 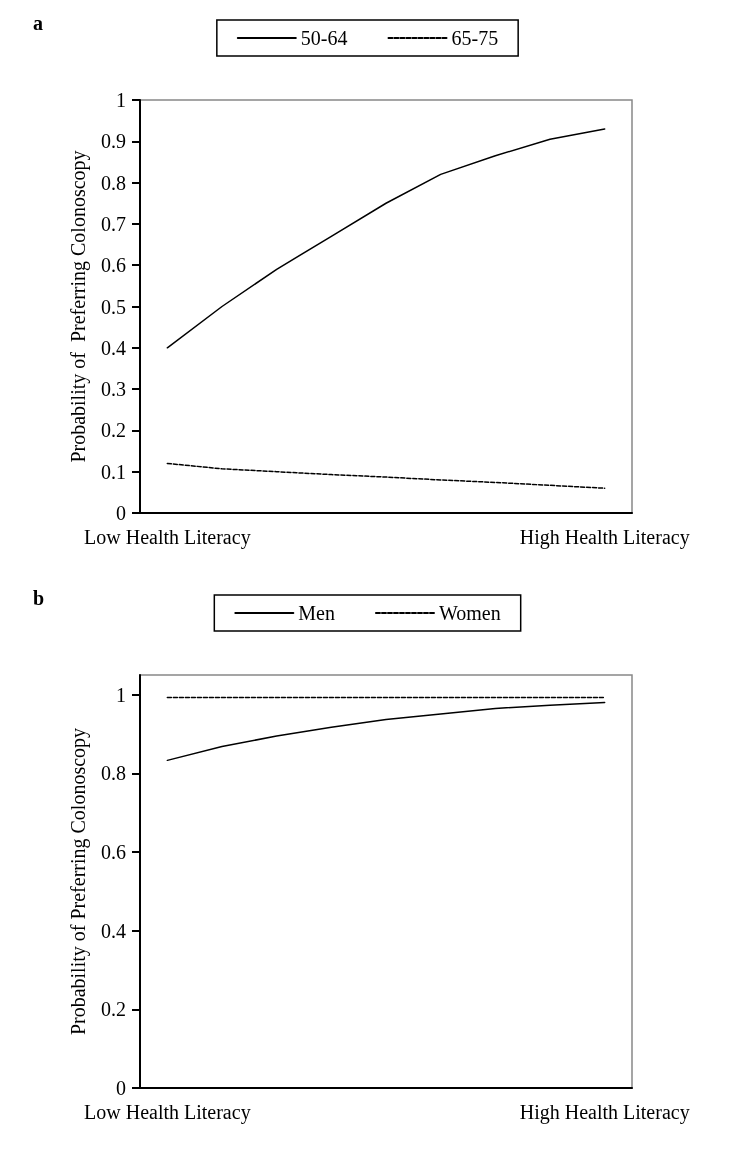 I want to click on y-tick-label: 0.1, so click(x=113, y=471).